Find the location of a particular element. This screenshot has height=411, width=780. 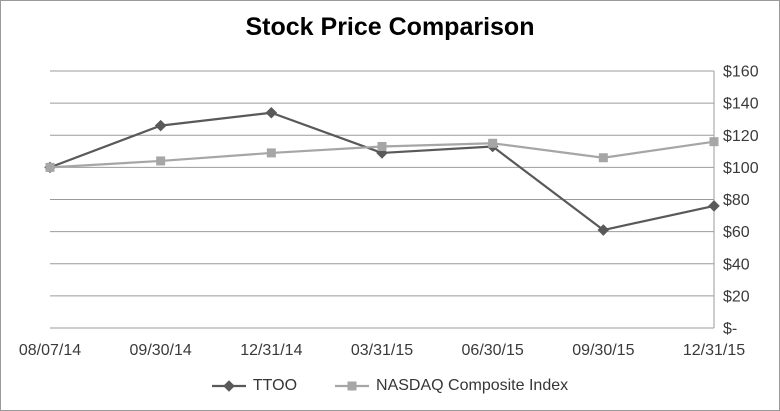

y-axis-tick-label: $160 is located at coordinates (741, 72).